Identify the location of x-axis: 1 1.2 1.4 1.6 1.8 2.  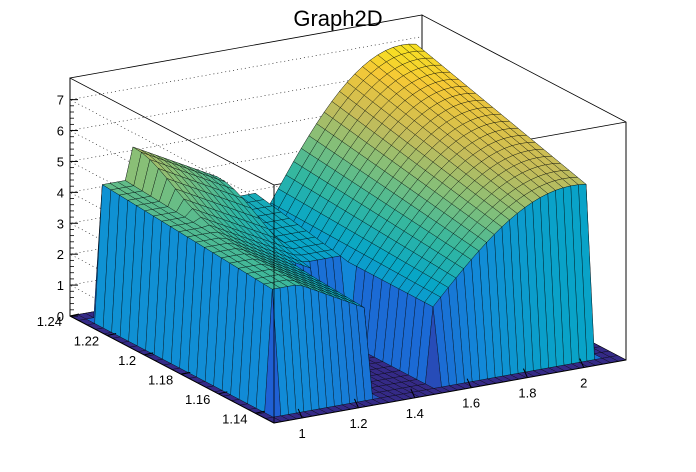
(450, 399).